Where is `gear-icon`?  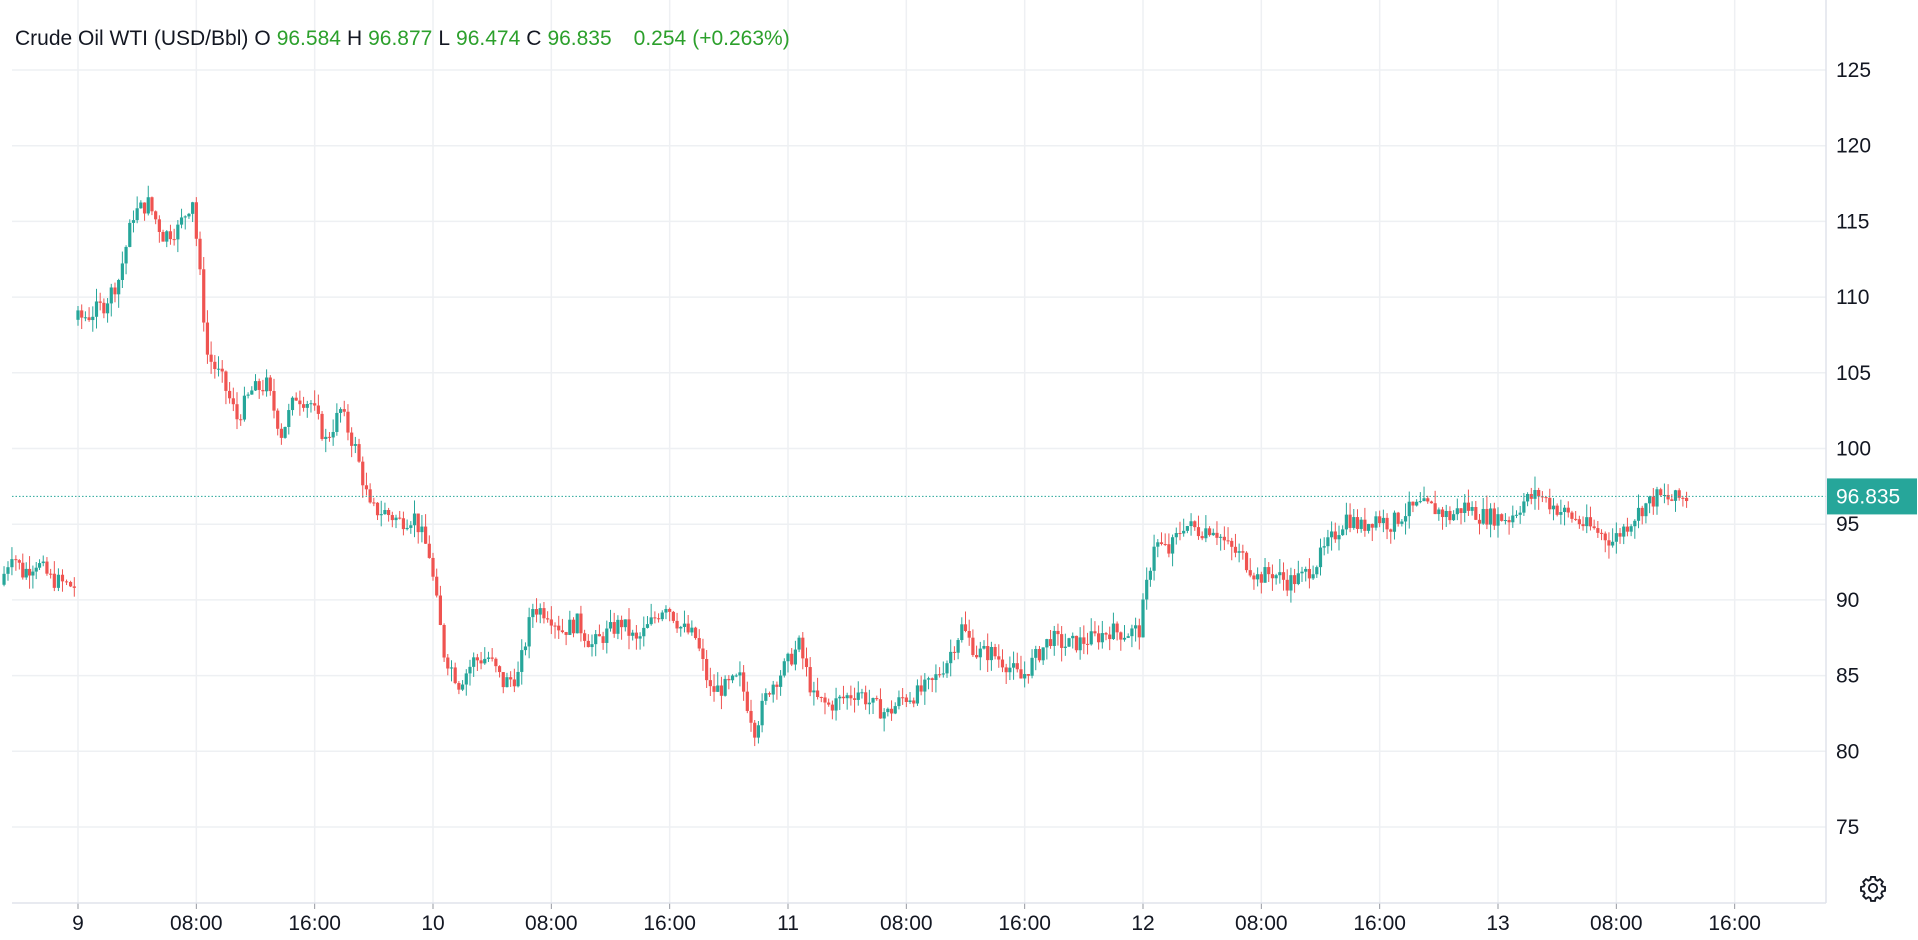 gear-icon is located at coordinates (1873, 888).